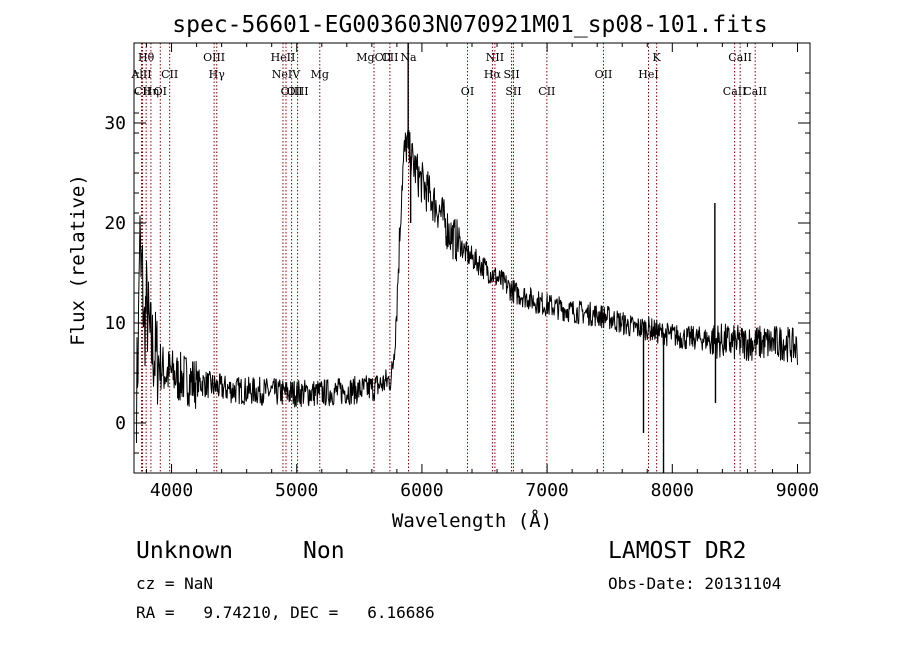 Image resolution: width=900 pixels, height=649 pixels. What do you see at coordinates (472, 520) in the screenshot?
I see `x-axis-label: Wavelength (Å)` at bounding box center [472, 520].